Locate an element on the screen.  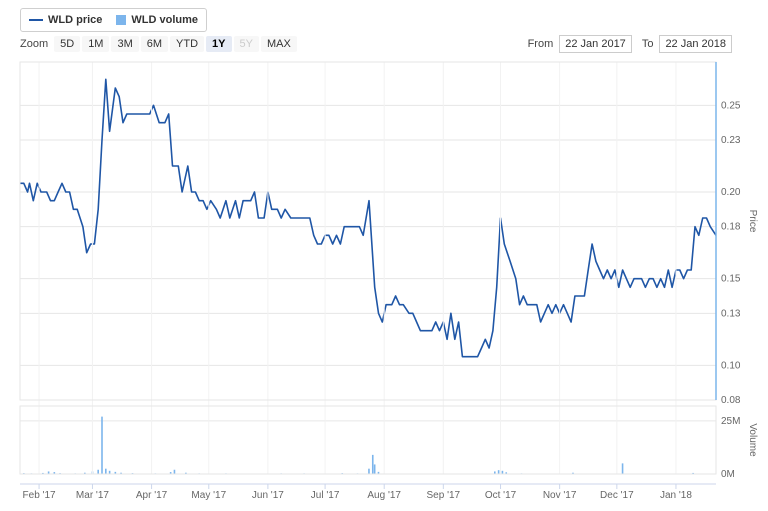
price-tick-label: 0.18 is located at coordinates (731, 227).